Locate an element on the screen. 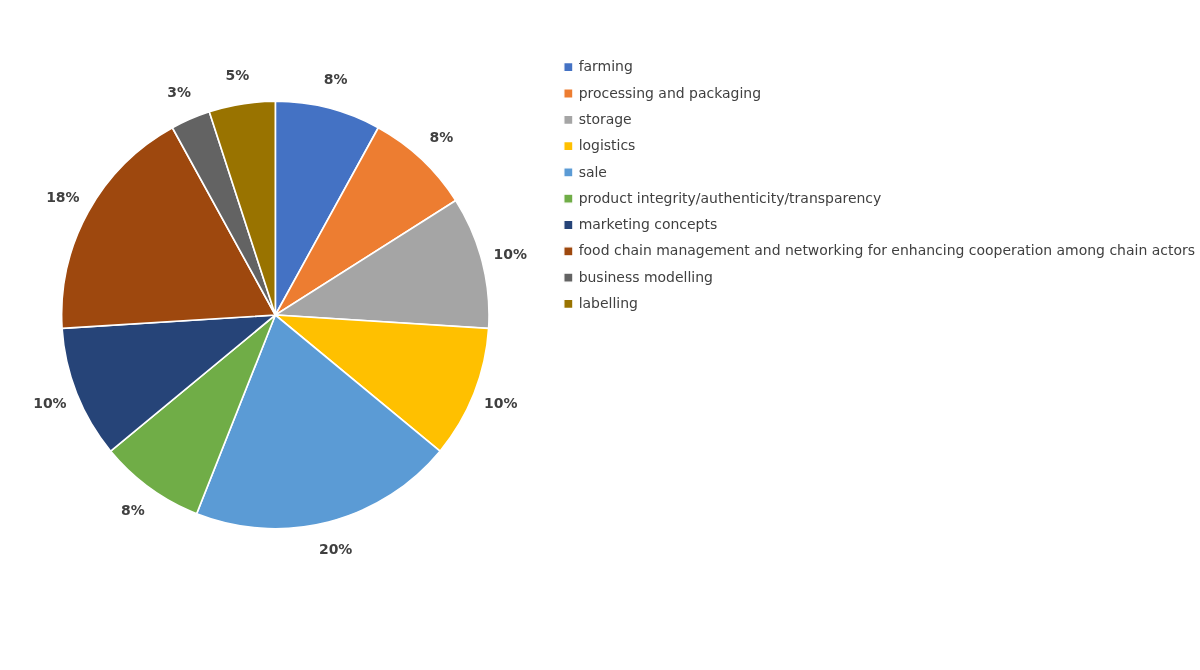  data-label: 18% is located at coordinates (63, 197).